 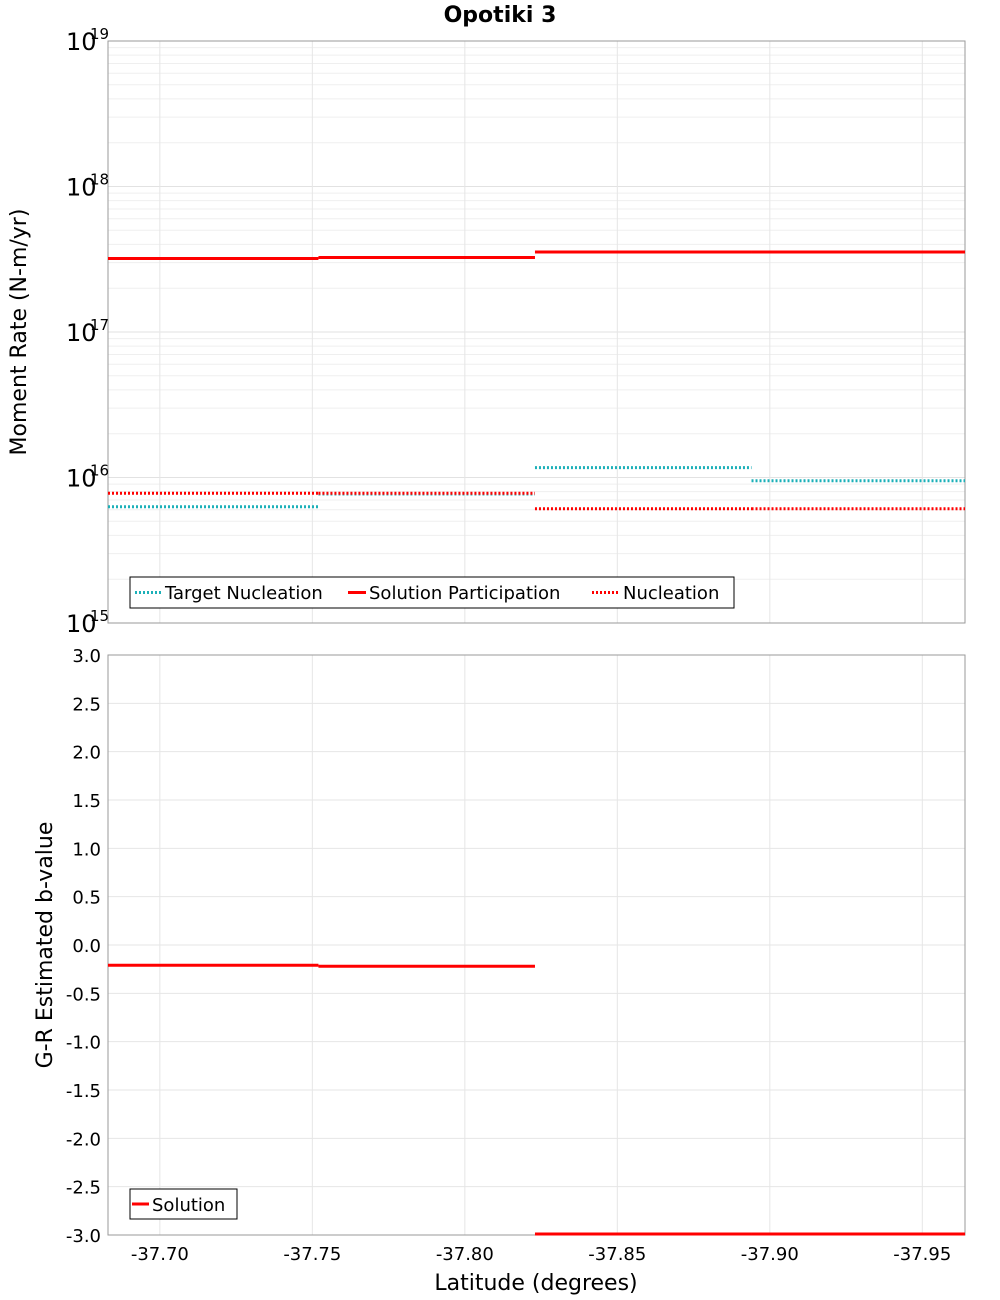 I want to click on bottom-y-tick-label: 1.0, so click(x=86, y=849).